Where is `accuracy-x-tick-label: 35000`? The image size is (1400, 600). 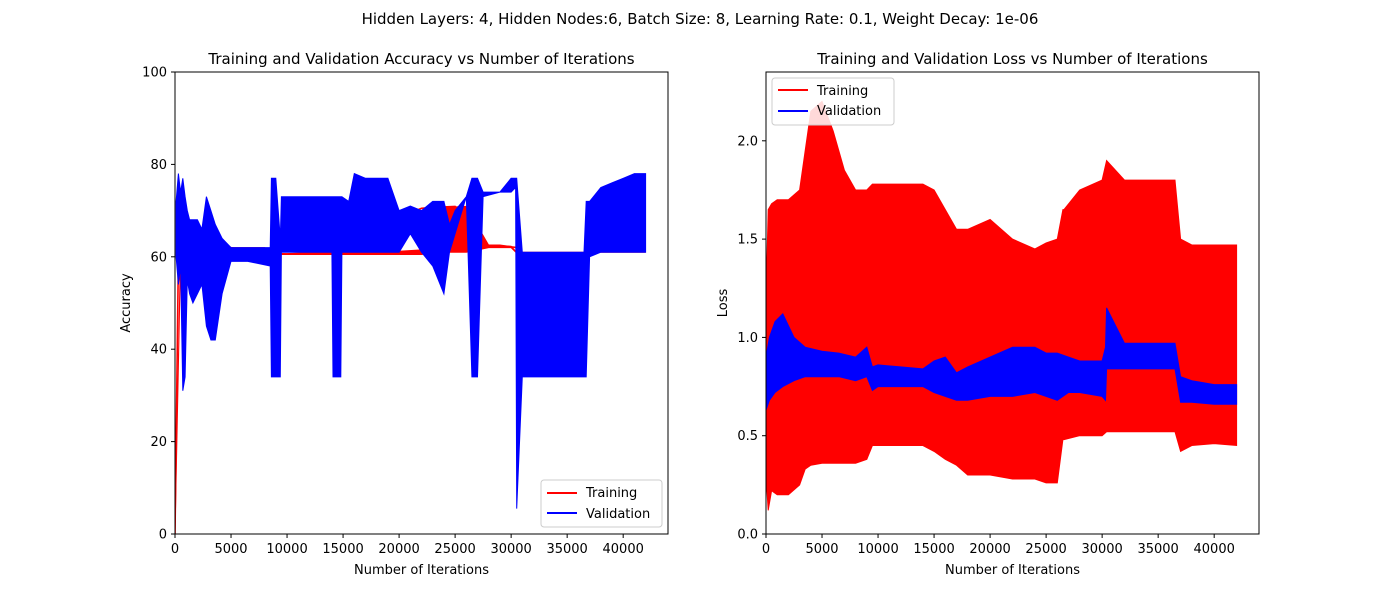
accuracy-x-tick-label: 35000 is located at coordinates (566, 549).